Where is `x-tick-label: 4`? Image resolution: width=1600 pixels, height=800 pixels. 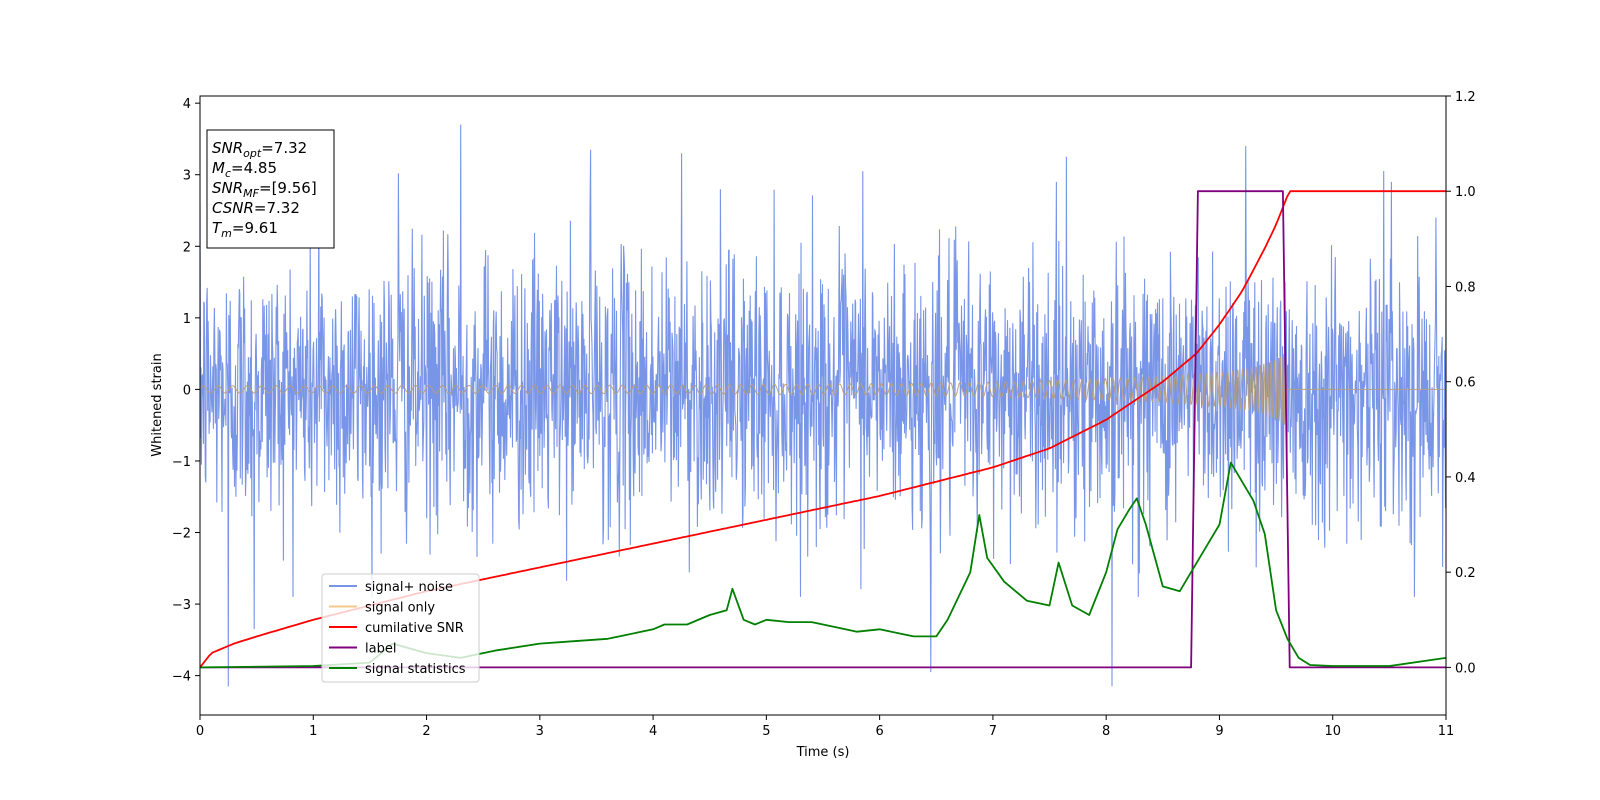
x-tick-label: 4 is located at coordinates (653, 731).